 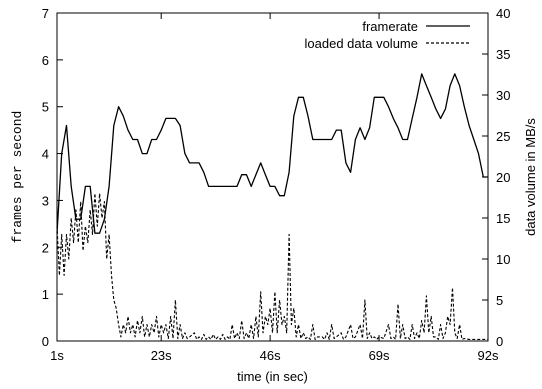 What do you see at coordinates (503, 95) in the screenshot?
I see `right-y-tick-label: 30` at bounding box center [503, 95].